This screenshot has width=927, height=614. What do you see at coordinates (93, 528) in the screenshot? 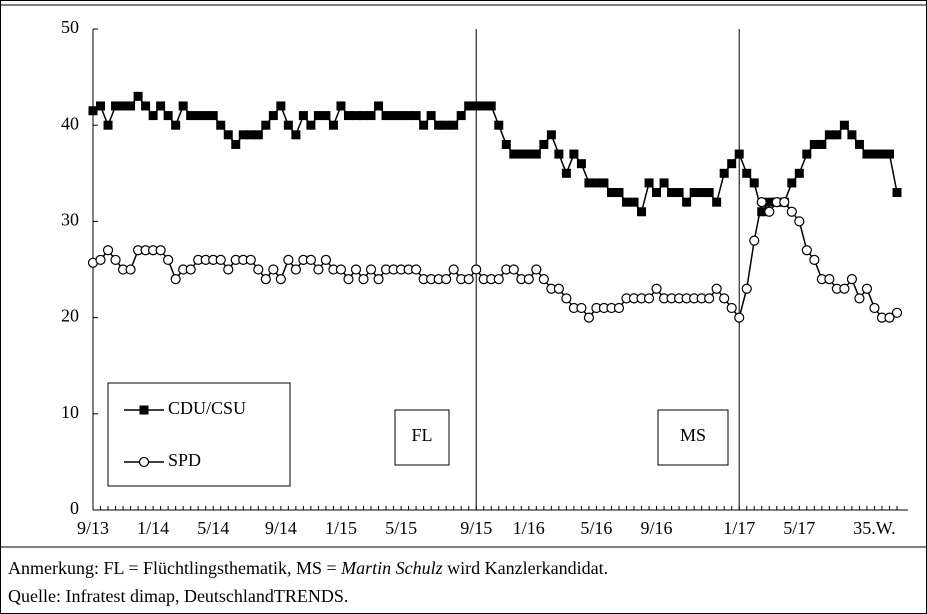
I see `x-tick-label: 9/13` at bounding box center [93, 528].